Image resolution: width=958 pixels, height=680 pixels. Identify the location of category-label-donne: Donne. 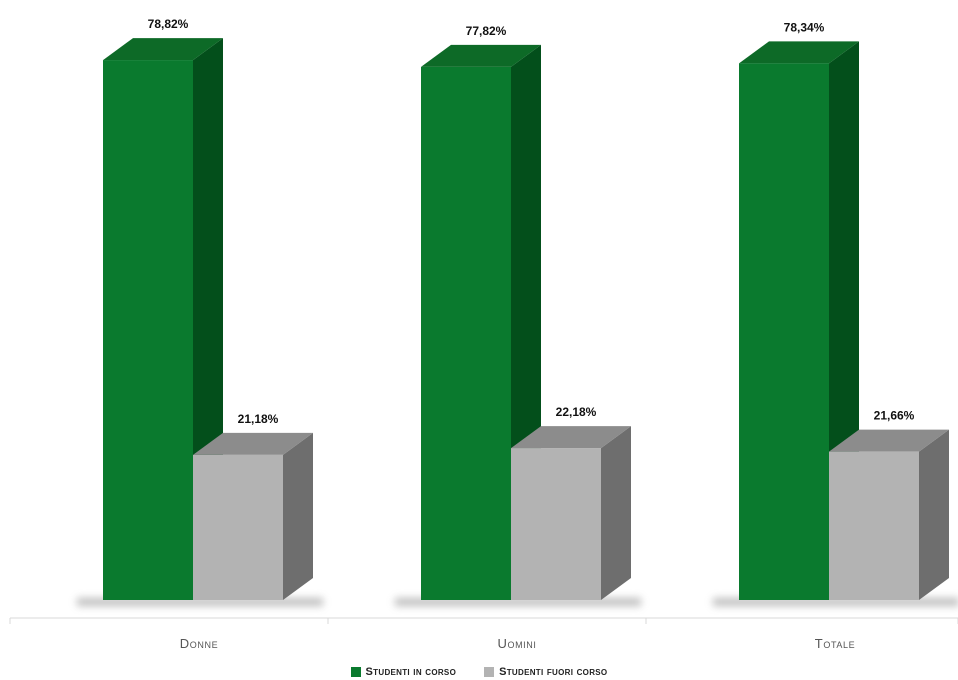
(199, 643).